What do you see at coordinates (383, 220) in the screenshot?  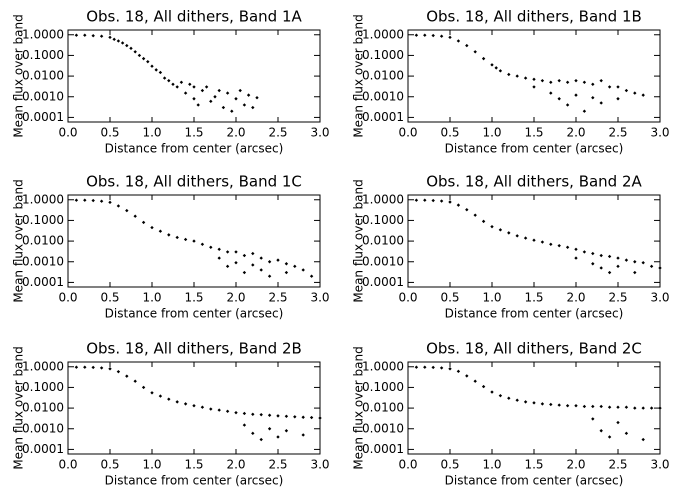 I see `y-tick-label: 0.1000` at bounding box center [383, 220].